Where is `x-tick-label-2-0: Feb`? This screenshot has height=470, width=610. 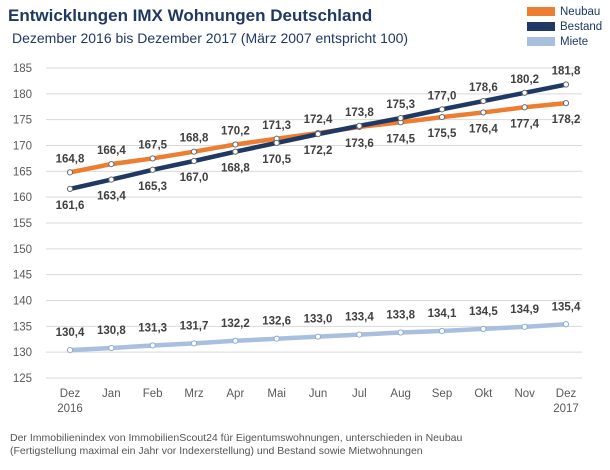 x-tick-label-2-0: Feb is located at coordinates (153, 394).